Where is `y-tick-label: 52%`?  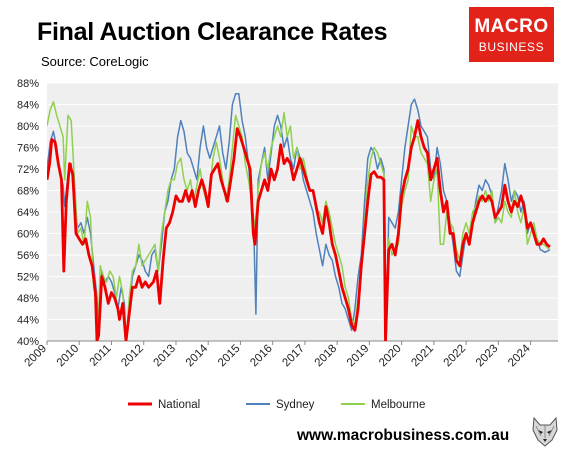
y-tick-label: 52% is located at coordinates (28, 278).